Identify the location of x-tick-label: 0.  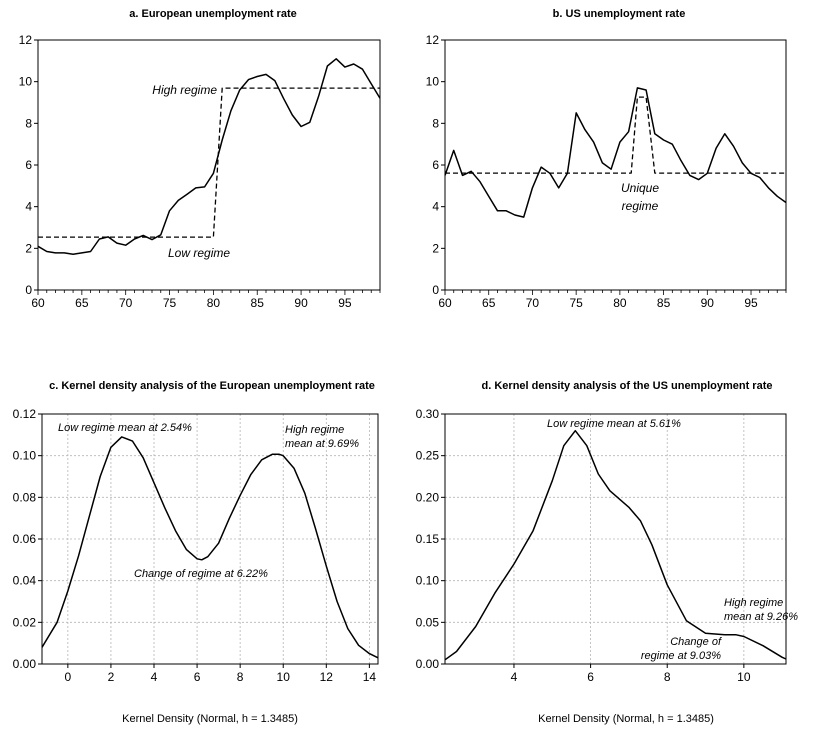
(68, 677).